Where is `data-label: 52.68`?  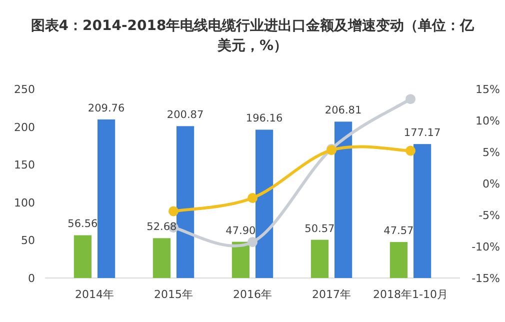
data-label: 52.68 is located at coordinates (161, 227).